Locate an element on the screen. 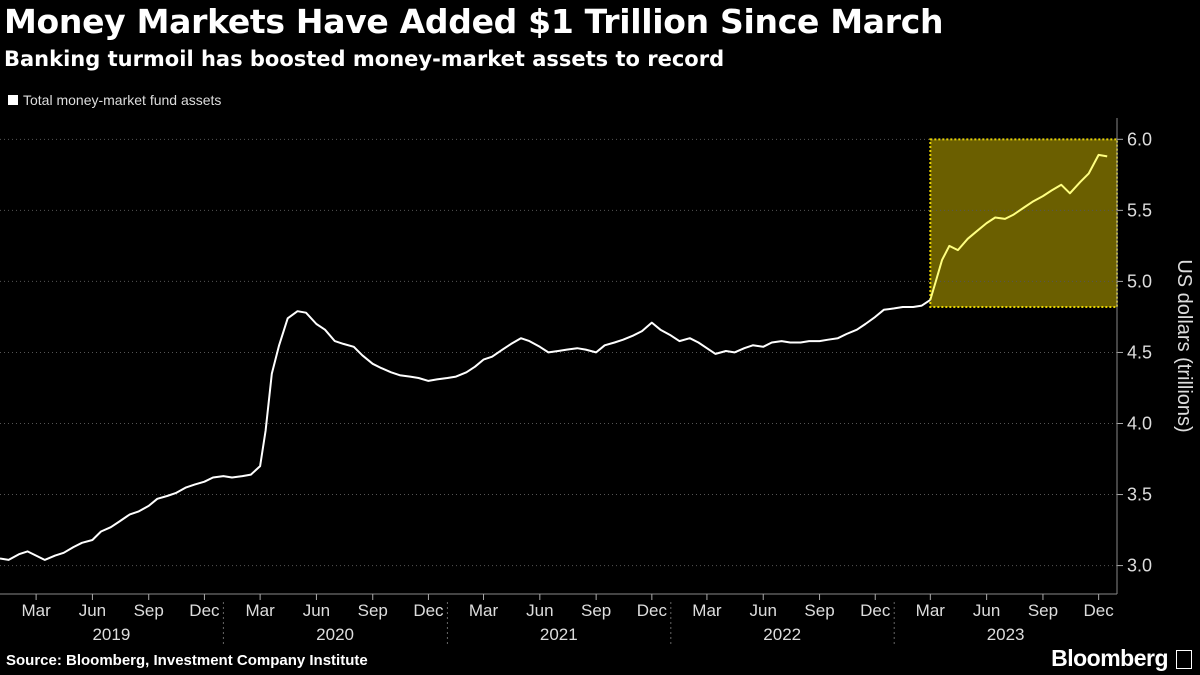 The width and height of the screenshot is (1200, 675). highlight-layer is located at coordinates (1024, 223).